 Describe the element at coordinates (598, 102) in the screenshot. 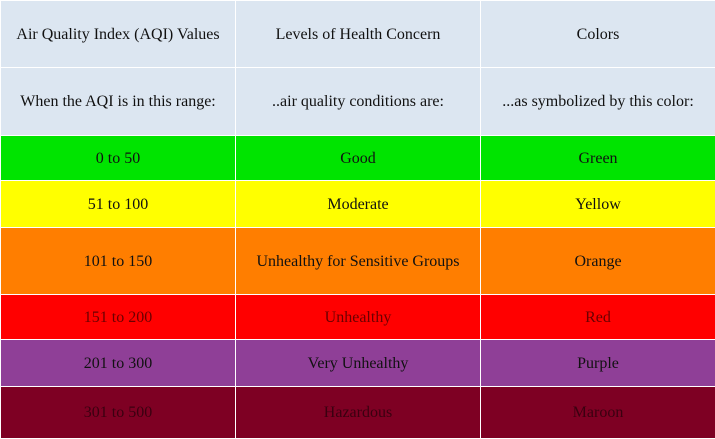

I see `subheader-color: ...as symbolized by this color:` at that location.